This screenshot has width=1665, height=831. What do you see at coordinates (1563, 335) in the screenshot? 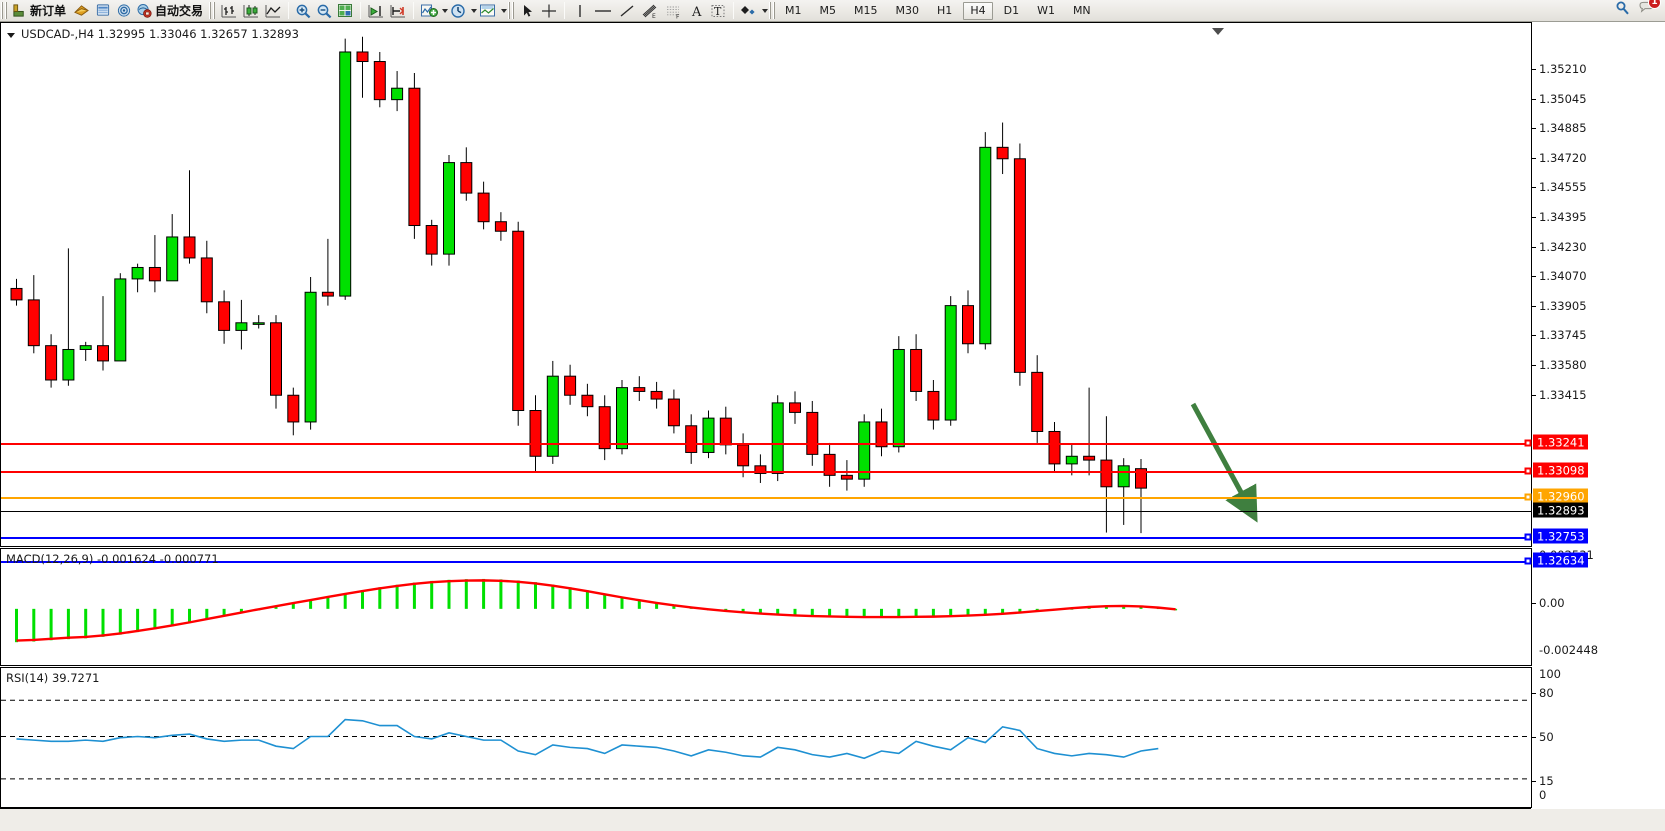
I see `price-axis-label: 1.33745` at bounding box center [1563, 335].